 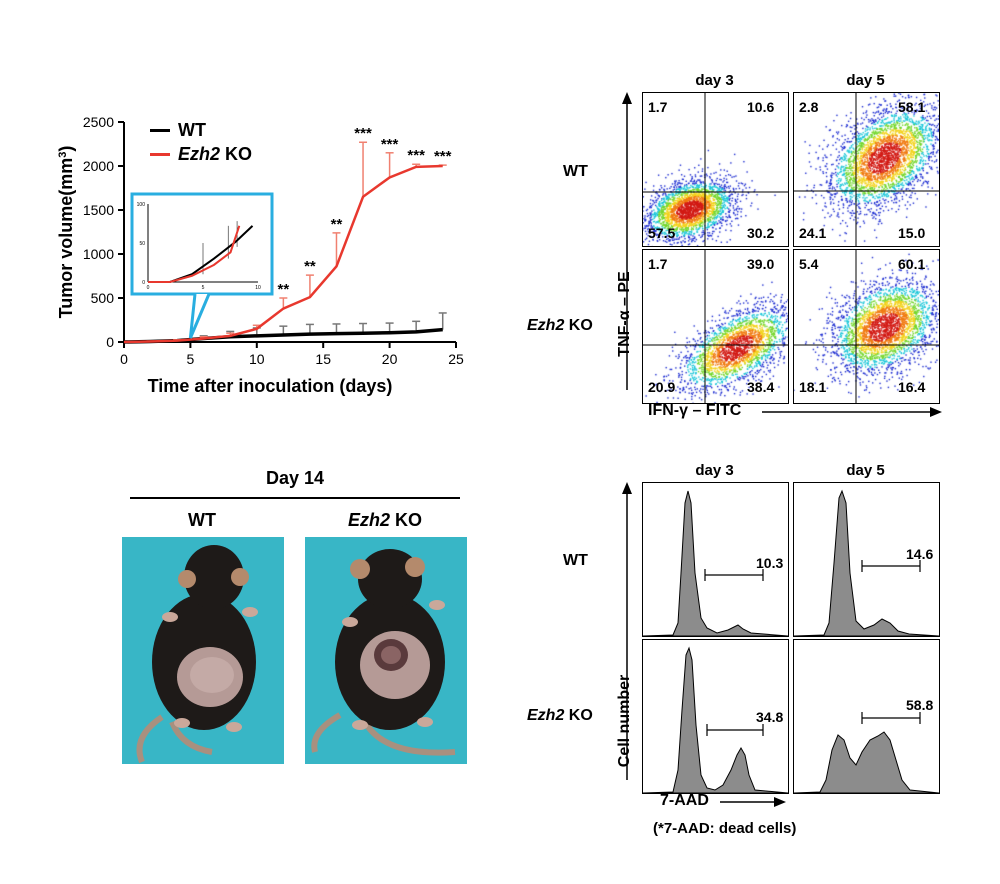 What do you see at coordinates (295, 498) in the screenshot?
I see `mouse-panel-rule` at bounding box center [295, 498].